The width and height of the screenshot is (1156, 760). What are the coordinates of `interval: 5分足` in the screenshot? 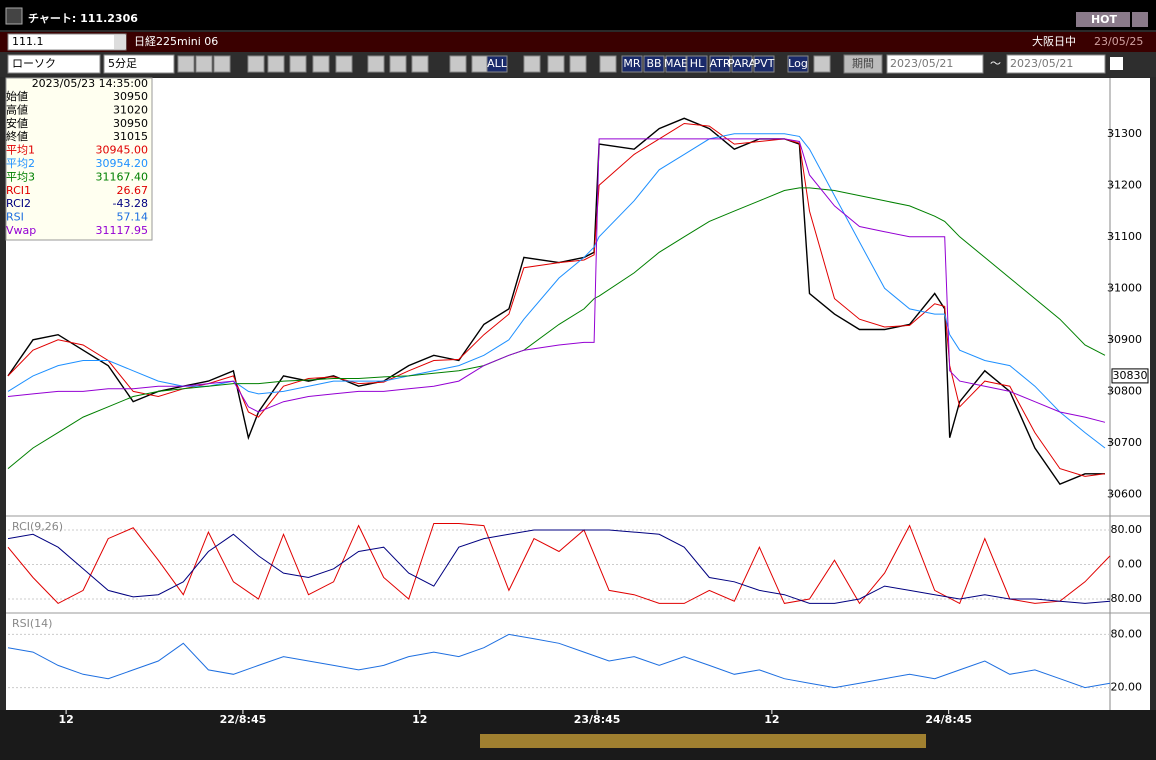 It's located at (122, 63).